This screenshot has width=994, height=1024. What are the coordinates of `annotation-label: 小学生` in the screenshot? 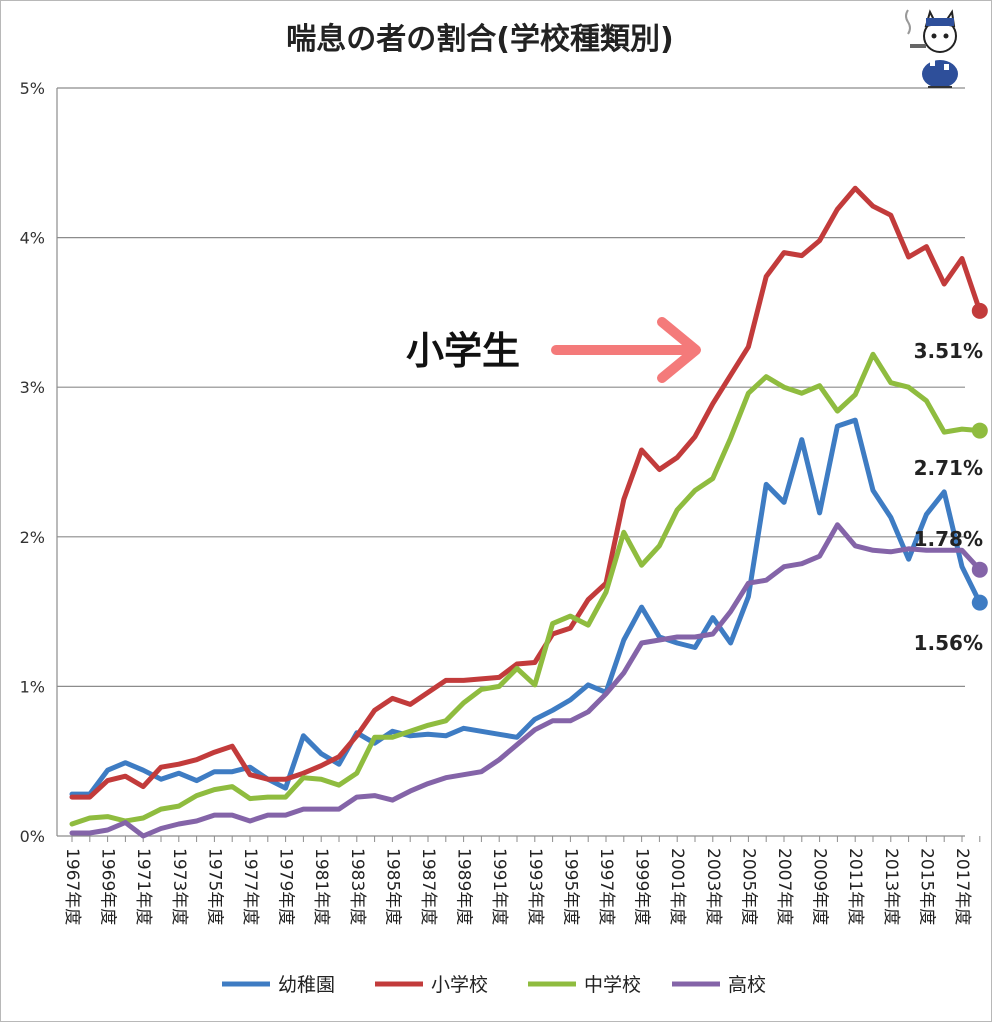 It's located at (463, 351).